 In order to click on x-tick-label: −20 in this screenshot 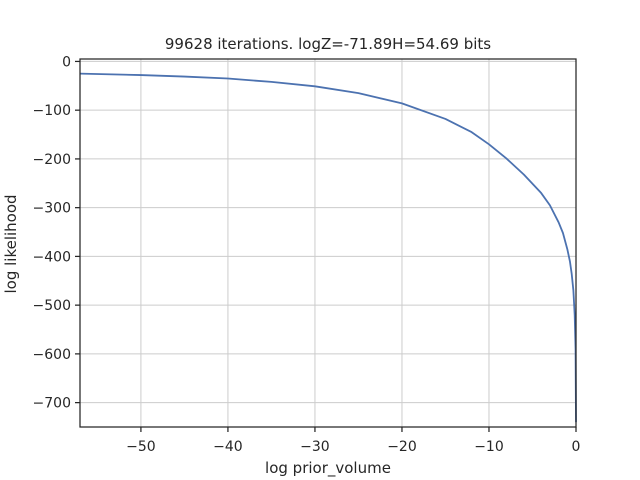, I will do `click(402, 447)`.